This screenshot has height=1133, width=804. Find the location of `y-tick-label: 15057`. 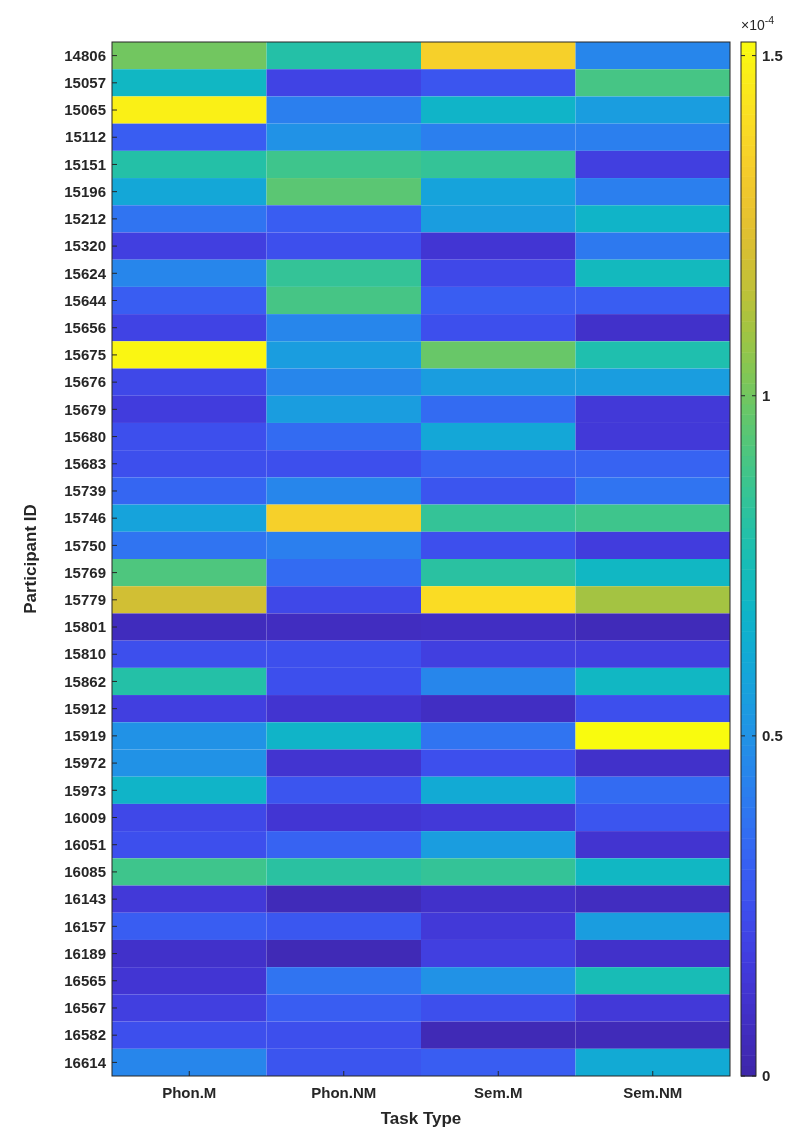

y-tick-label: 15057 is located at coordinates (85, 83).